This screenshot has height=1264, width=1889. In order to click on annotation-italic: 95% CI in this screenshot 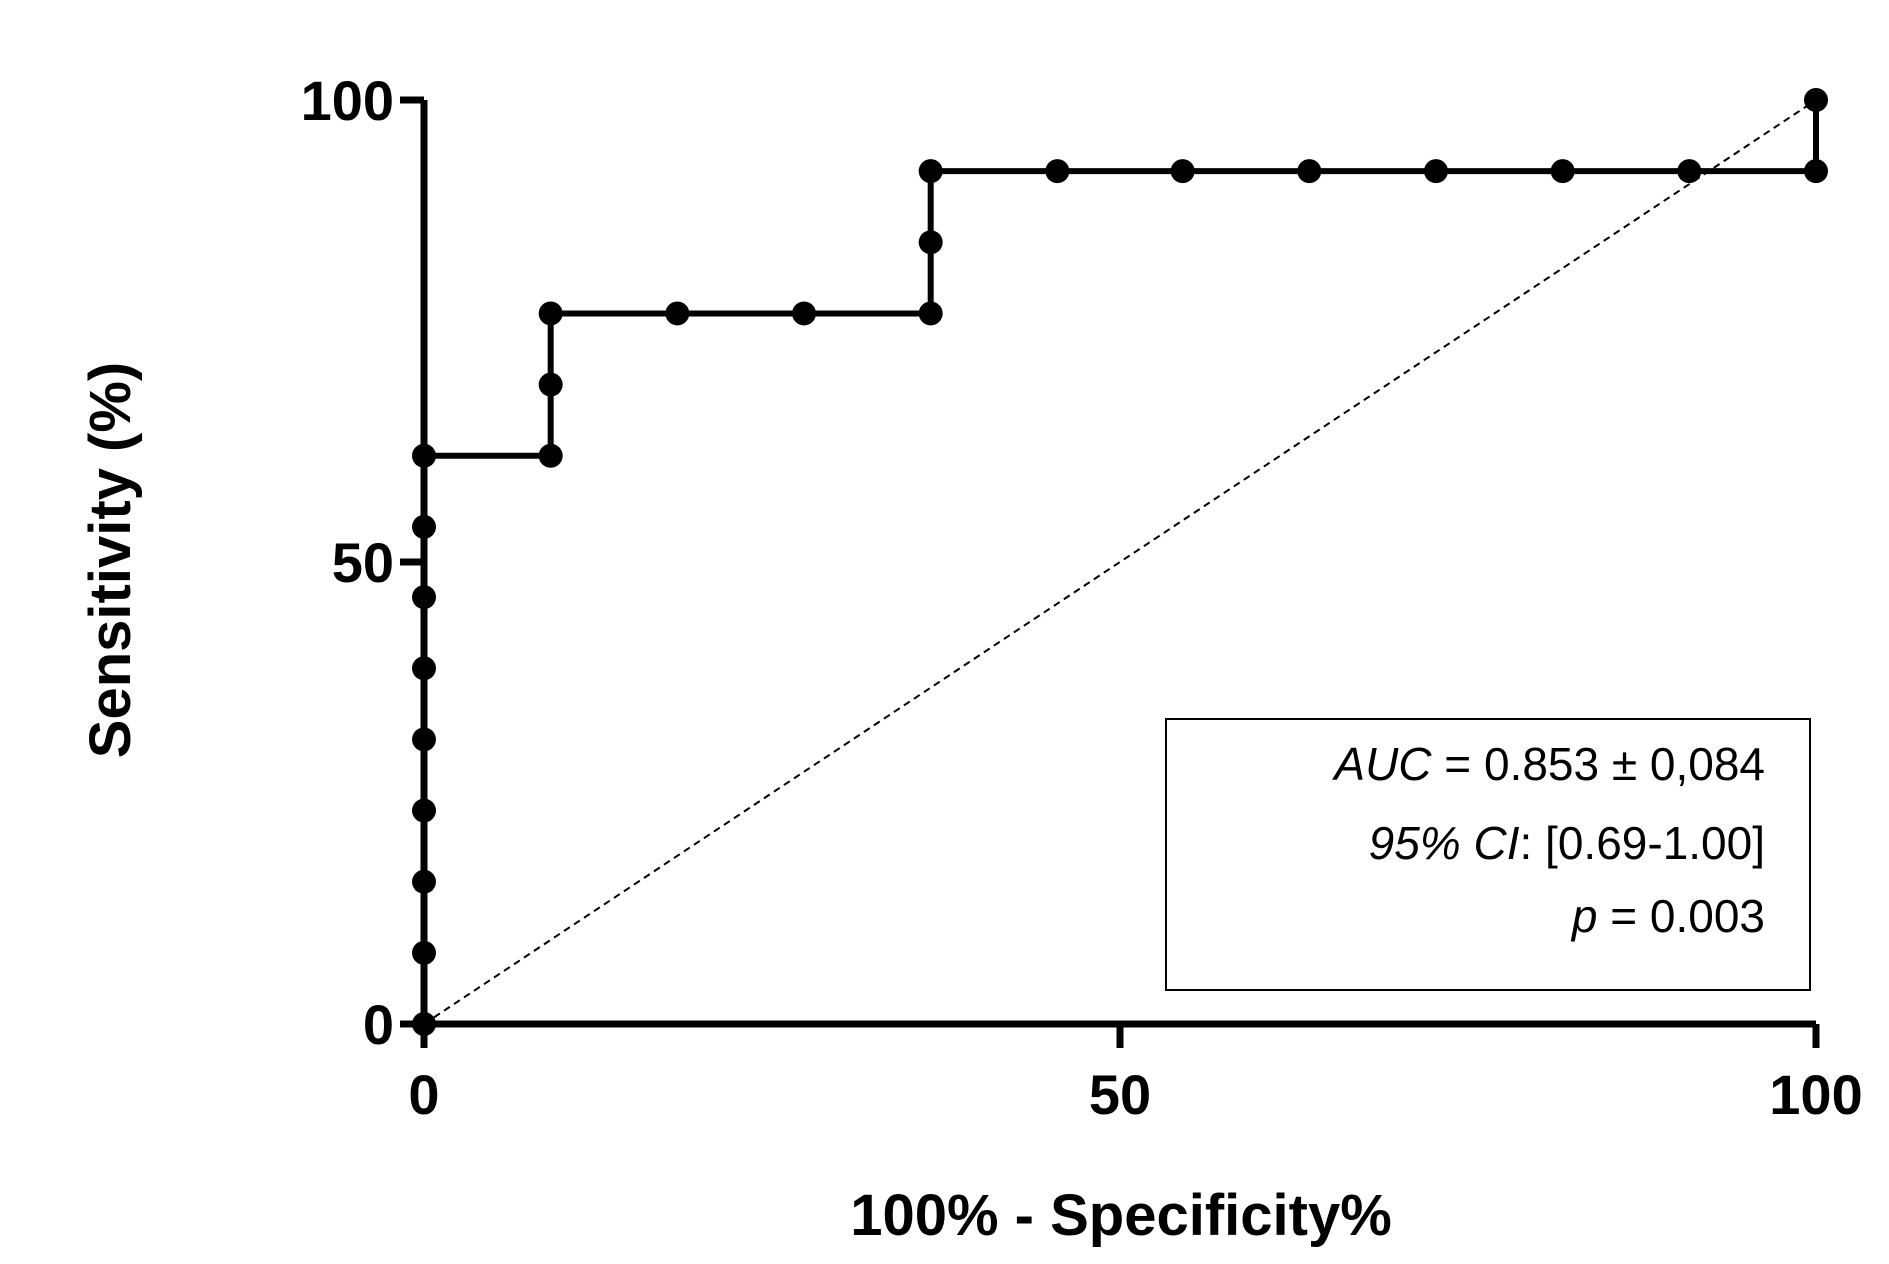, I will do `click(1444, 843)`.